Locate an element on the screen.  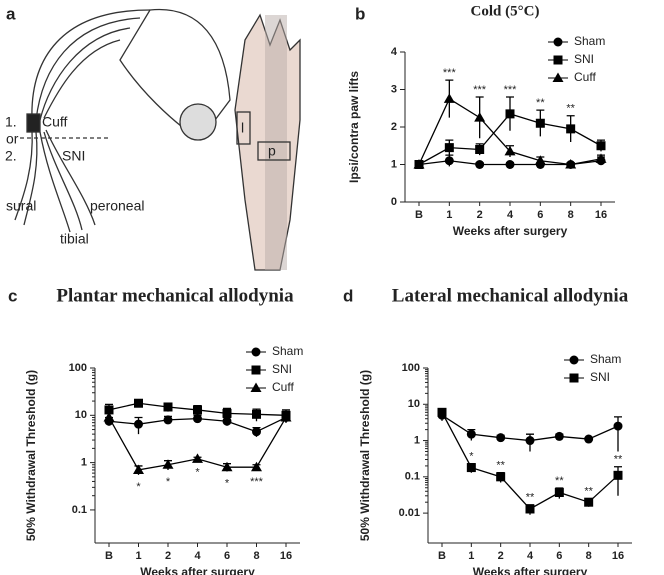
diagram-text: p is located at coordinates (272, 151).